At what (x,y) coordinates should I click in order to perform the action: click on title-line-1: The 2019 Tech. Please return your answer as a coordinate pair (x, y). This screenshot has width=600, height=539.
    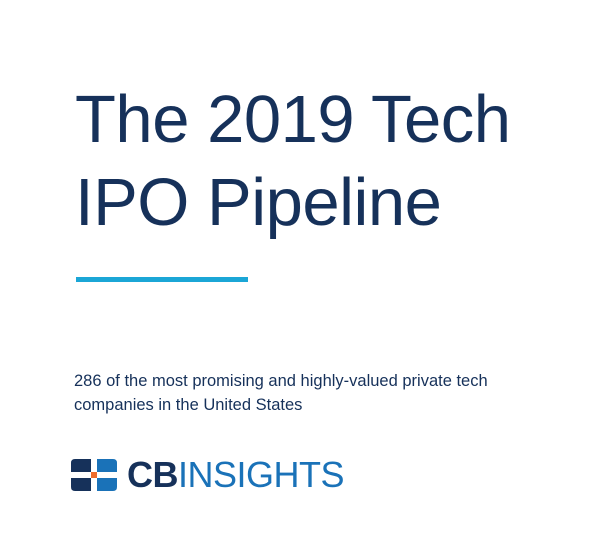
    Looking at the image, I should click on (293, 119).